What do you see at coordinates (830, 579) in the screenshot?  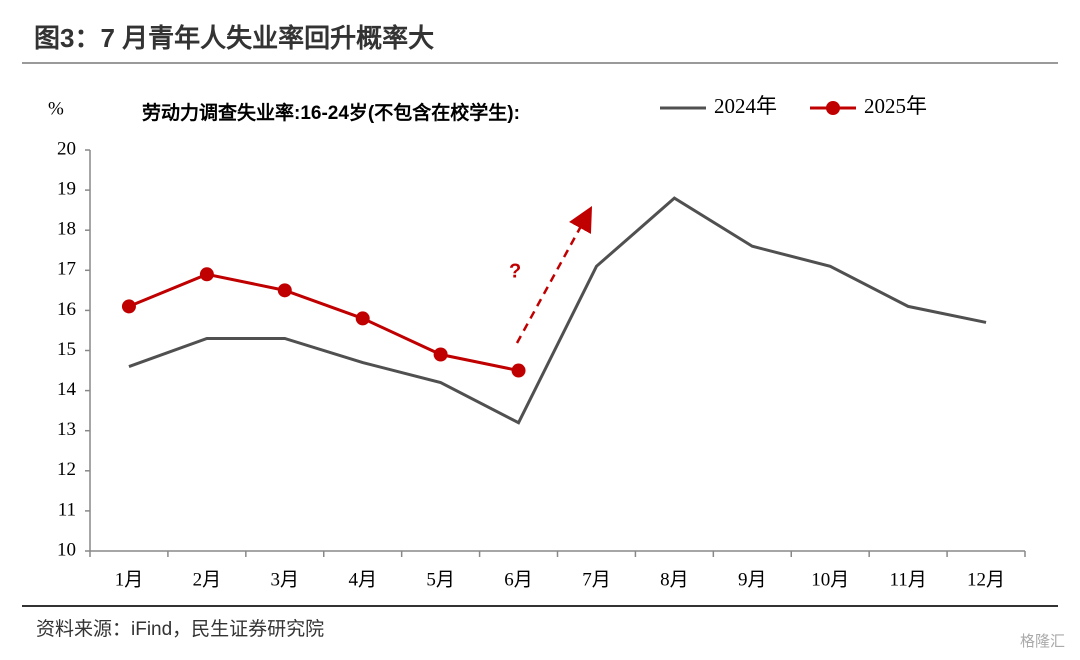 I see `x-tick-label: 10月` at bounding box center [830, 579].